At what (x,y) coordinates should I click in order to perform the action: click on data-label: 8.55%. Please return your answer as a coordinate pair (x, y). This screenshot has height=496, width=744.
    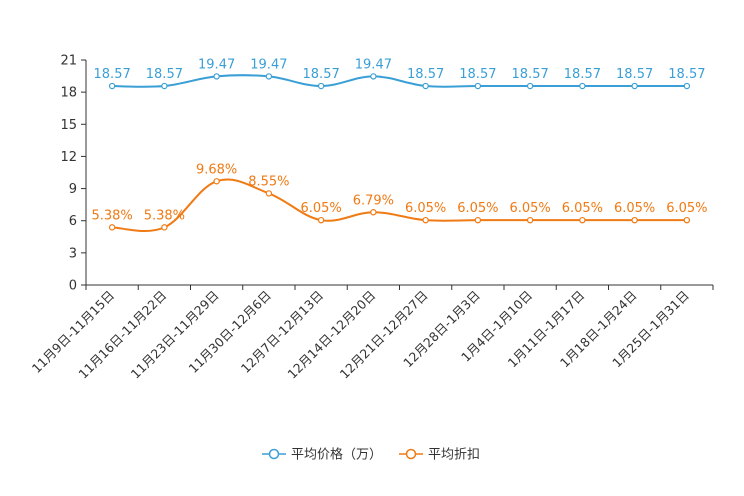
    Looking at the image, I should click on (268, 181).